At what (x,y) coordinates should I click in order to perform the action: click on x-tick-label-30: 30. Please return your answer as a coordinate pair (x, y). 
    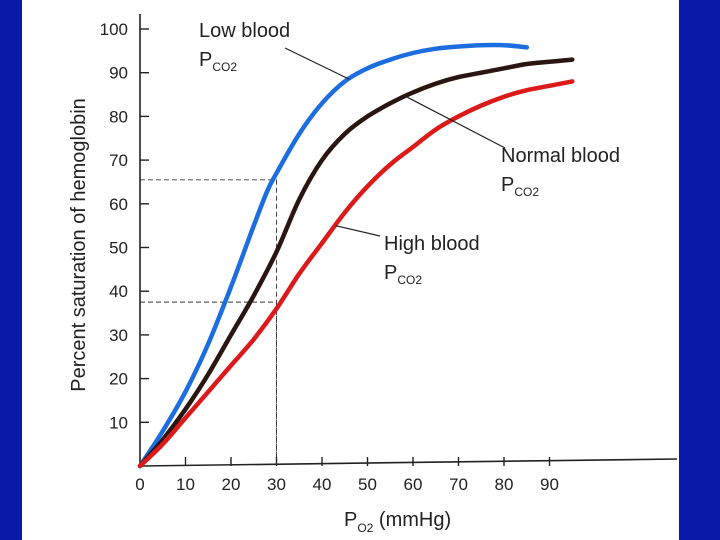
    Looking at the image, I should click on (276, 484).